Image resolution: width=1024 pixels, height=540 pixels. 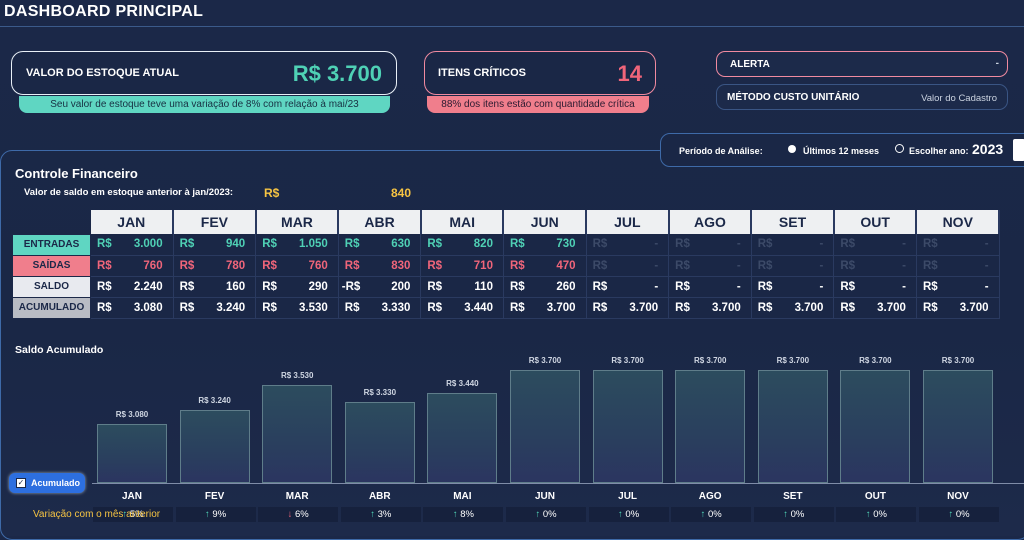 I want to click on chart-bar-jun, so click(x=545, y=426).